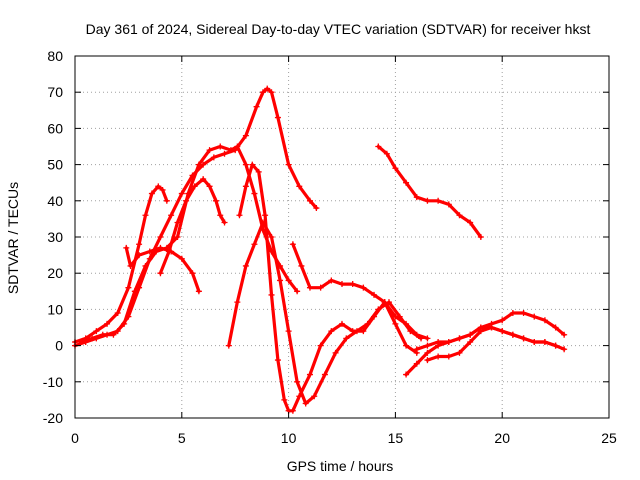 The height and width of the screenshot is (480, 640). I want to click on y-tick-label: 0, so click(59, 346).